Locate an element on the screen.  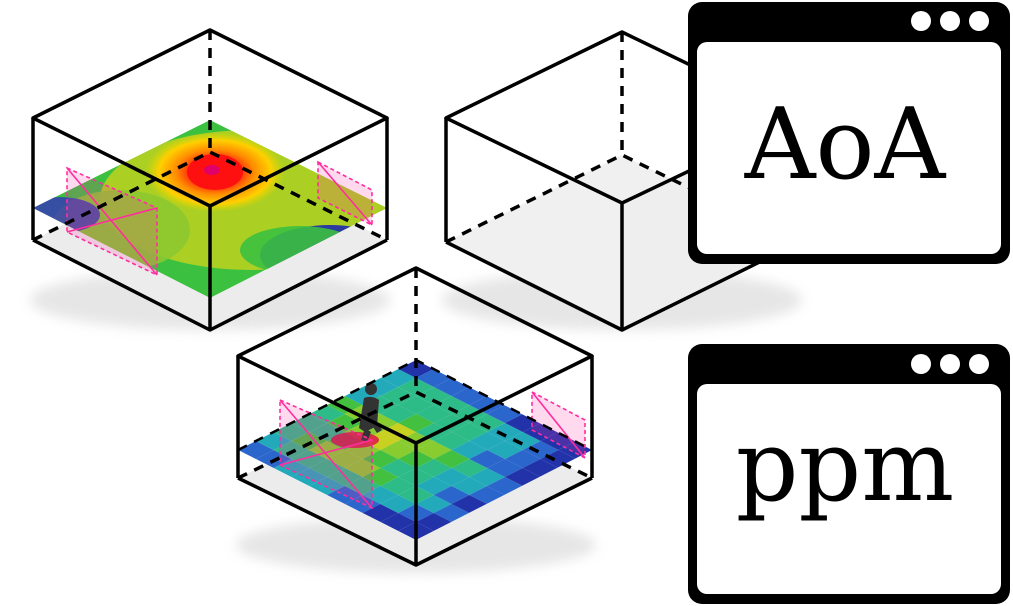
window-label: ppm is located at coordinates (845, 467).